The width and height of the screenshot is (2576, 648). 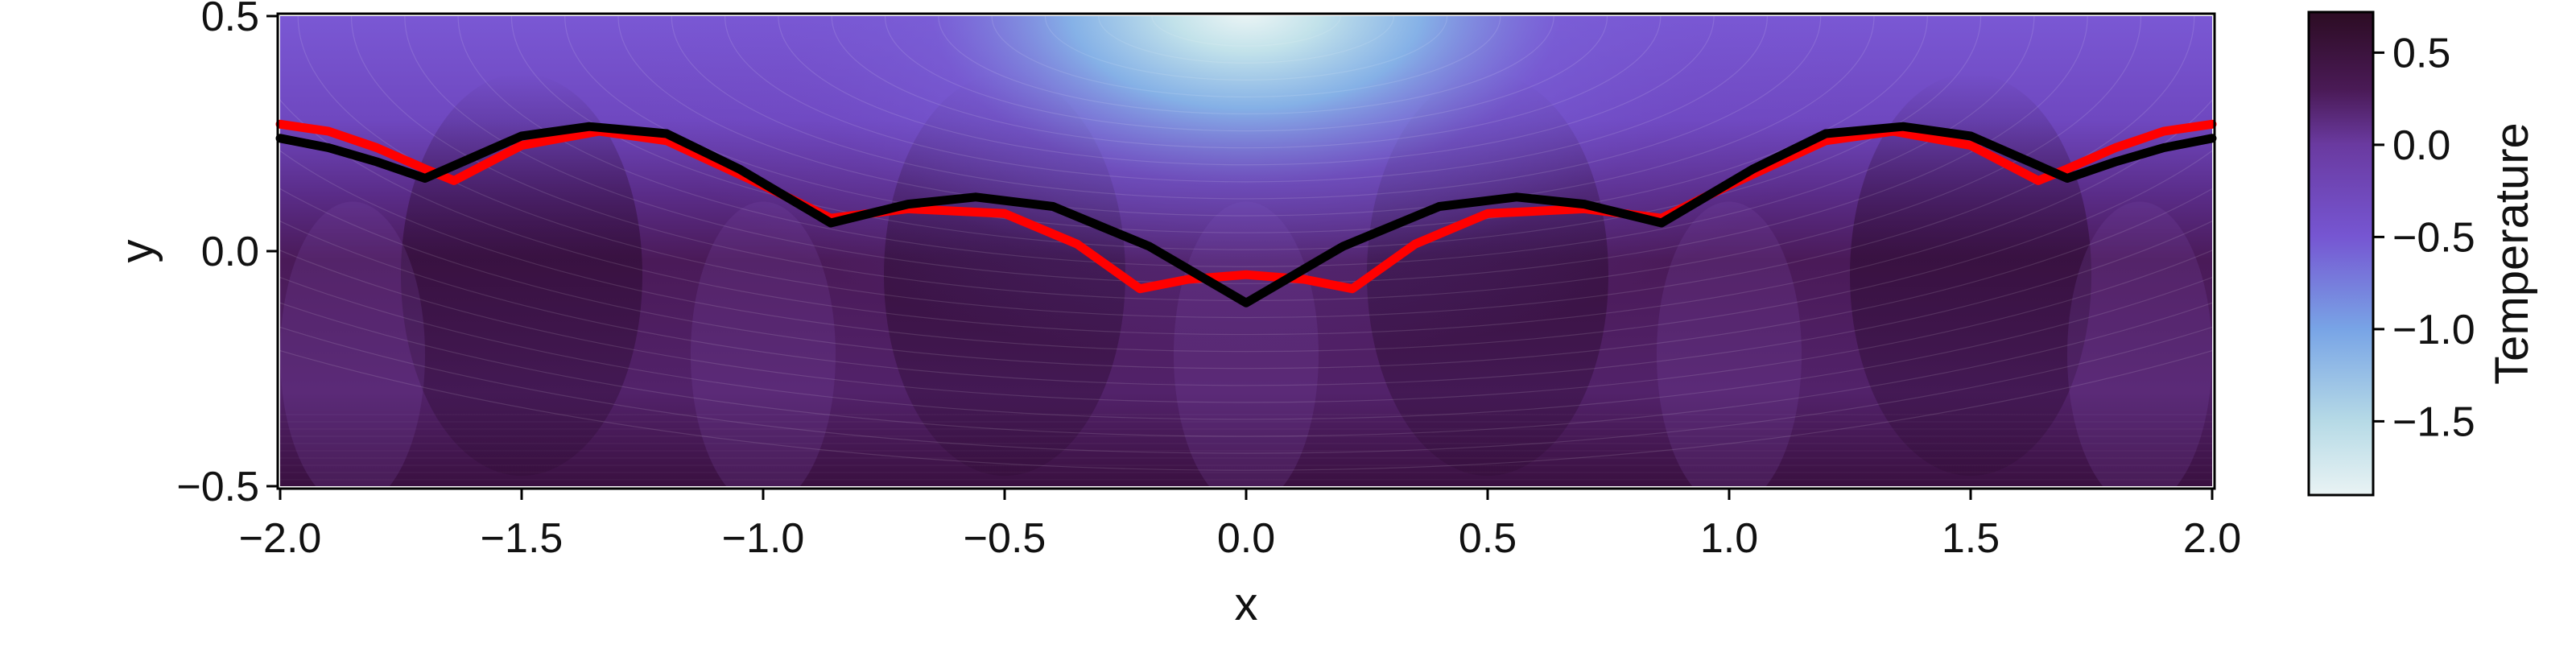 I want to click on colorbar-tick-label: −1.5, so click(x=2433, y=422).